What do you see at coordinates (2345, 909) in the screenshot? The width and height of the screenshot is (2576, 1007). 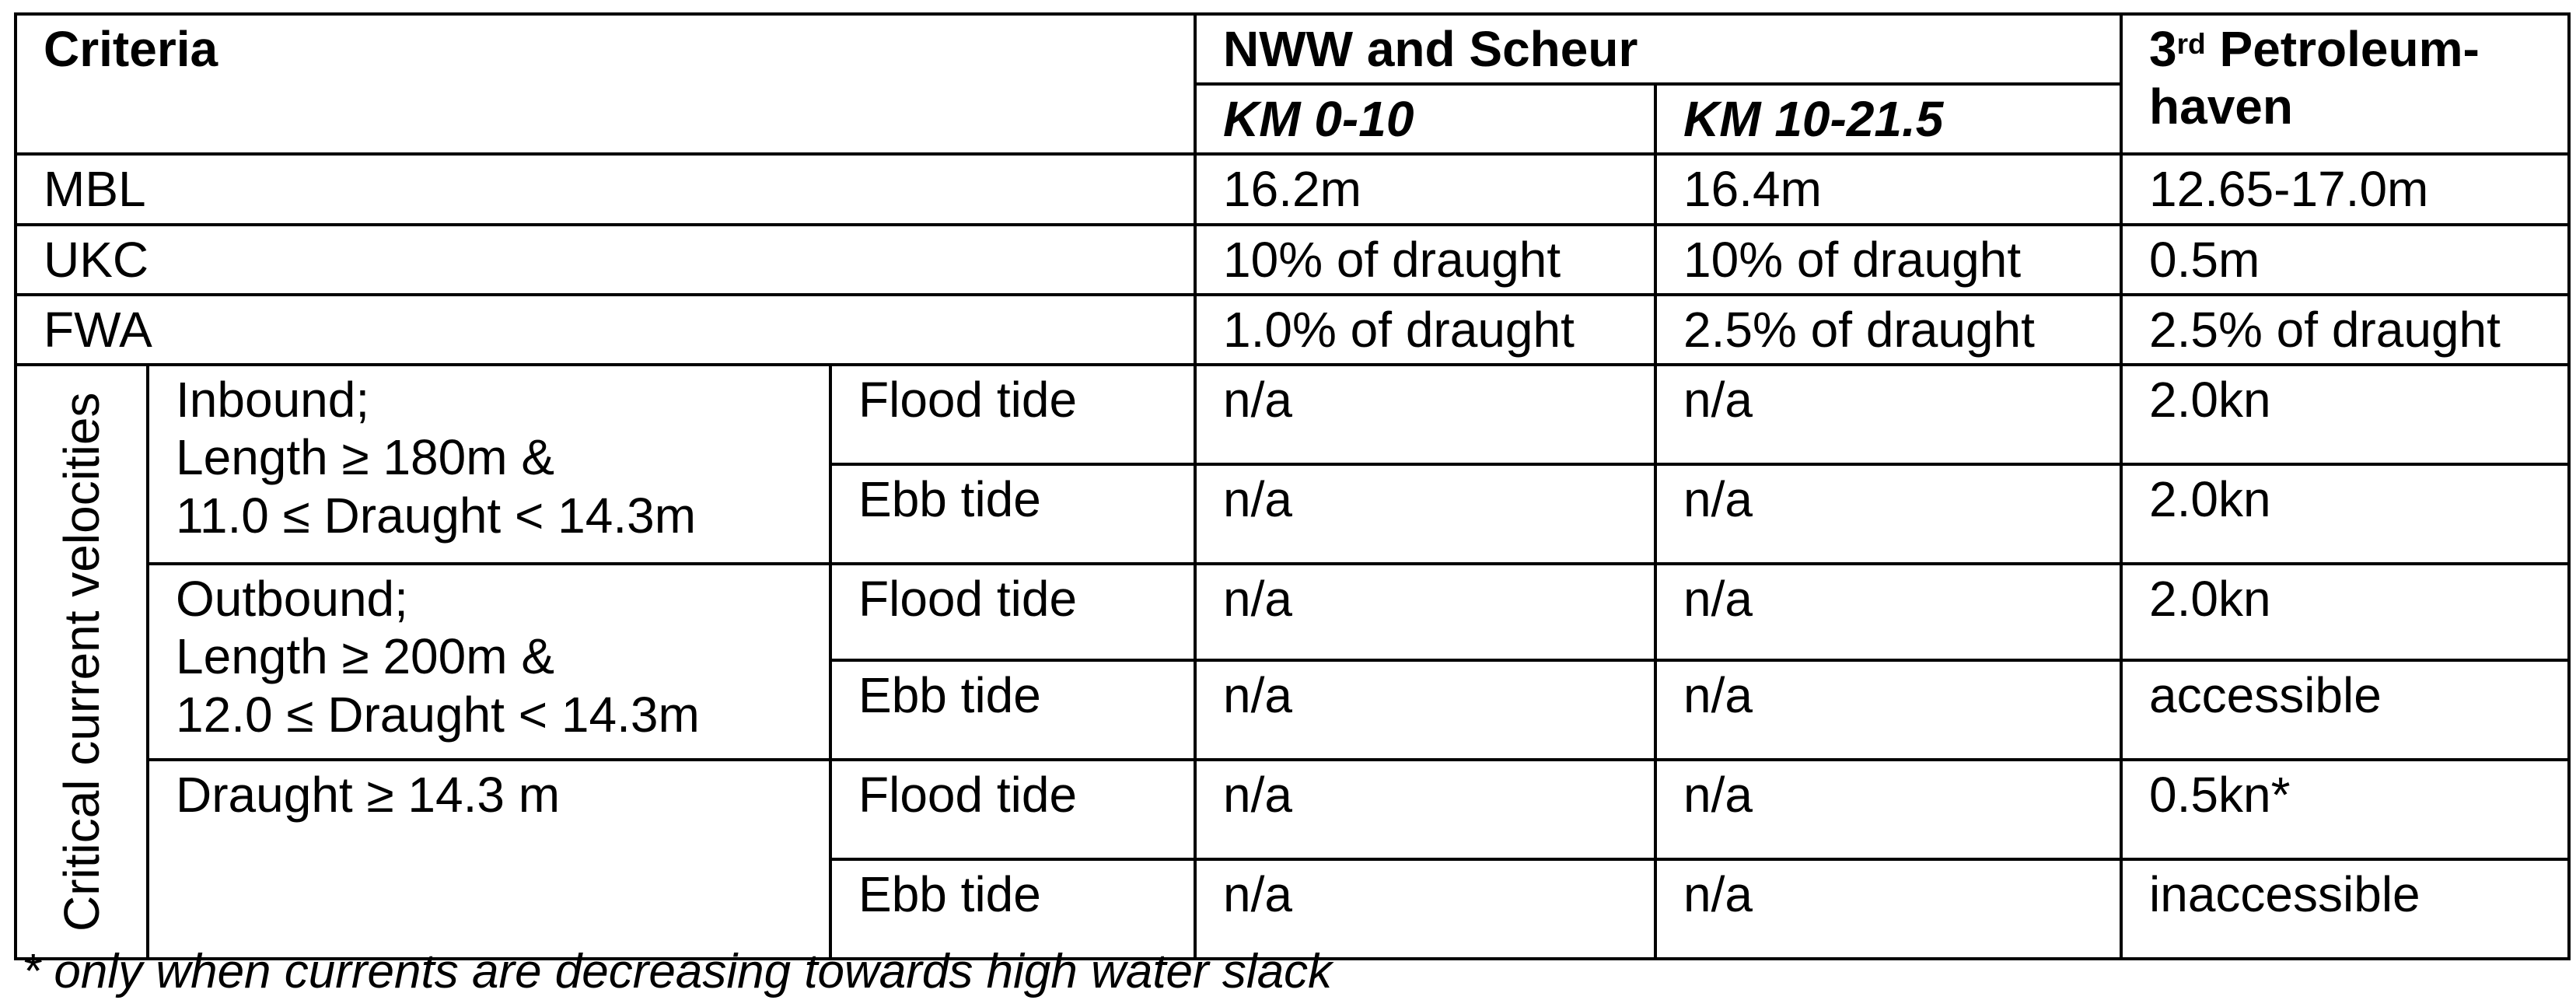 I see `deep-draught-ebb-petroleumhaven: inaccessible` at bounding box center [2345, 909].